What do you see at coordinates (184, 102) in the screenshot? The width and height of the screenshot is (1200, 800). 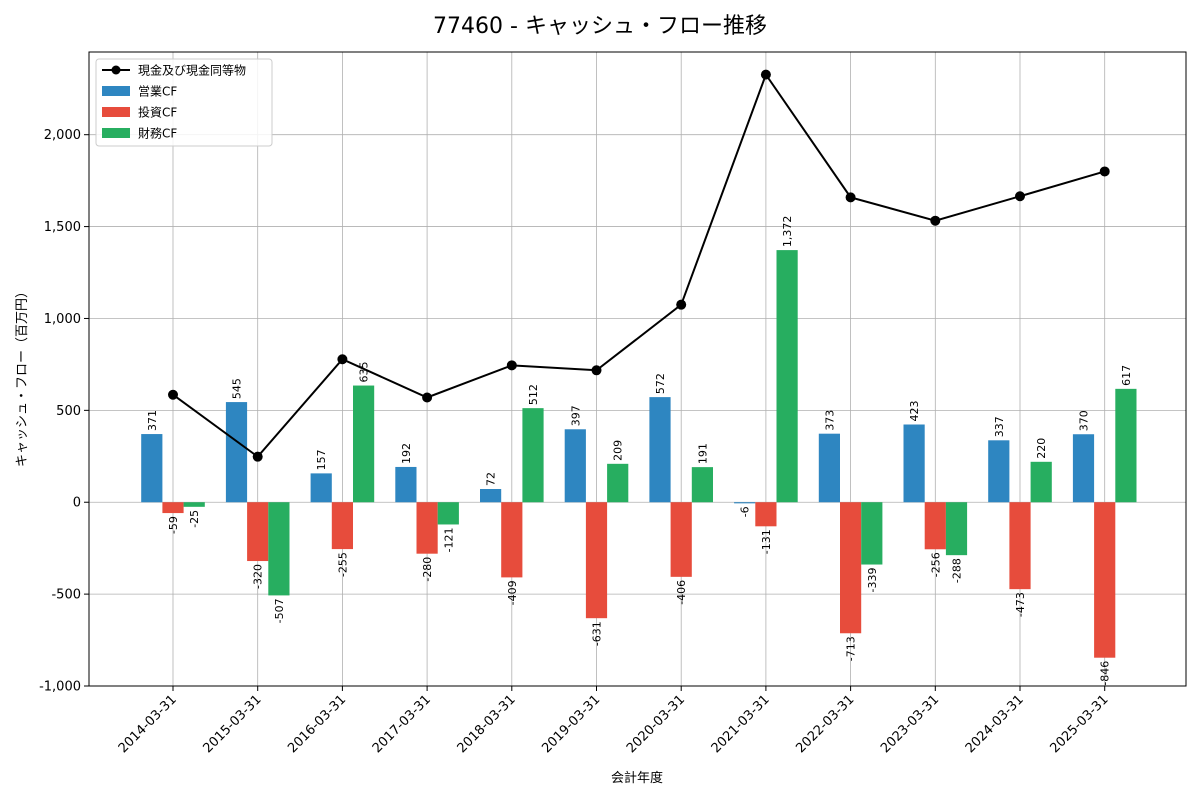 I see `legend-box` at bounding box center [184, 102].